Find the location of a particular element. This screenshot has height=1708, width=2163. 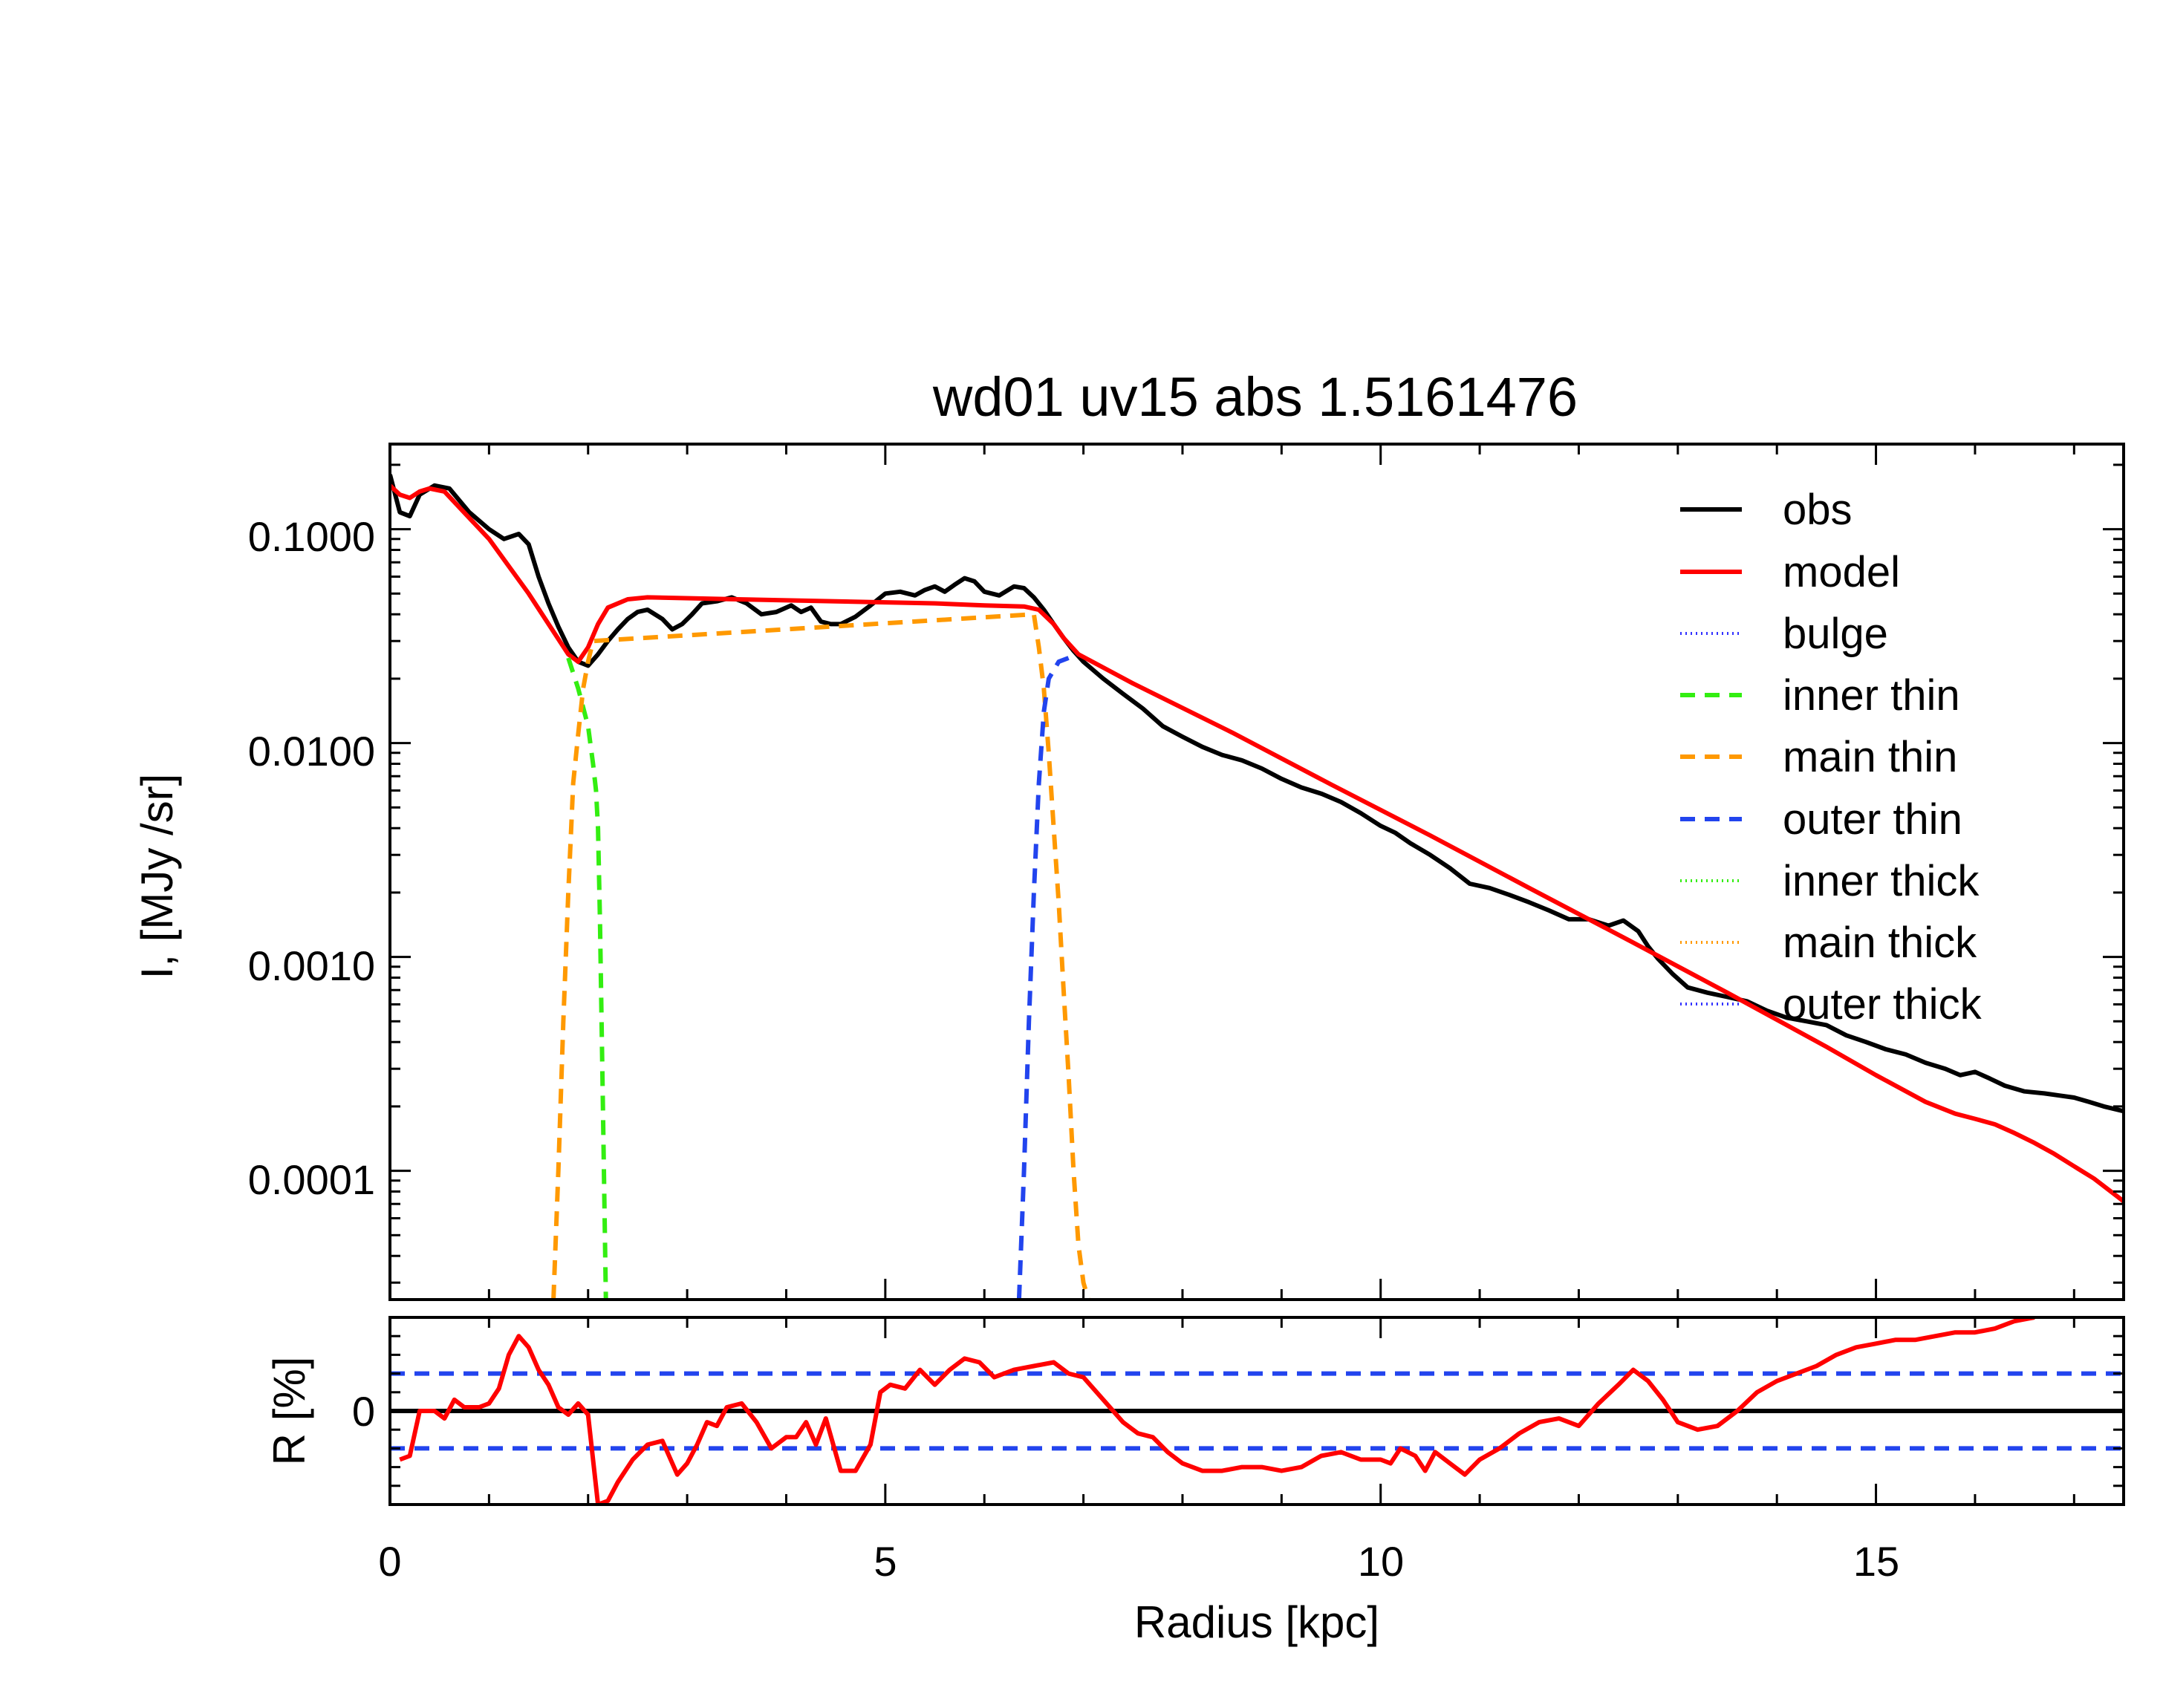

legend-label-outer-thick: outer thick is located at coordinates (1883, 1004).